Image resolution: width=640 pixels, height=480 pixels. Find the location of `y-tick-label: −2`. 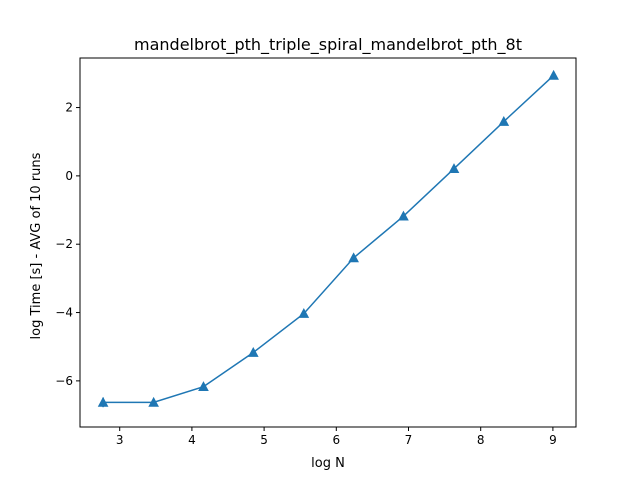

y-tick-label: −2 is located at coordinates (64, 244).